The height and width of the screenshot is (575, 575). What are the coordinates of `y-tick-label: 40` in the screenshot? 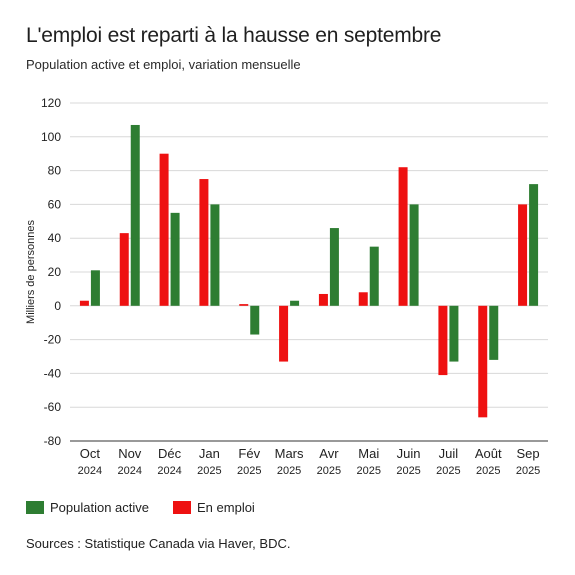 It's located at (55, 238).